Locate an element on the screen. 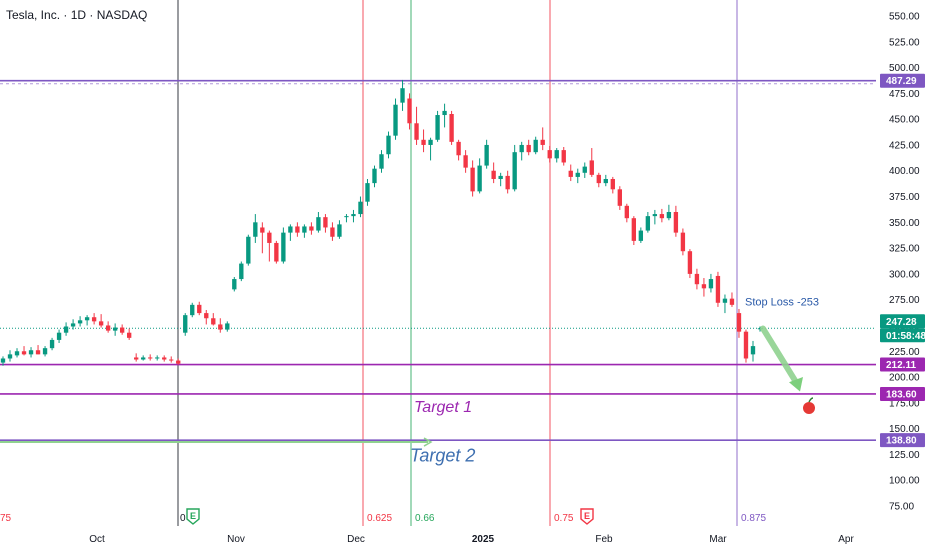  target-arrow-head is located at coordinates (428, 442).